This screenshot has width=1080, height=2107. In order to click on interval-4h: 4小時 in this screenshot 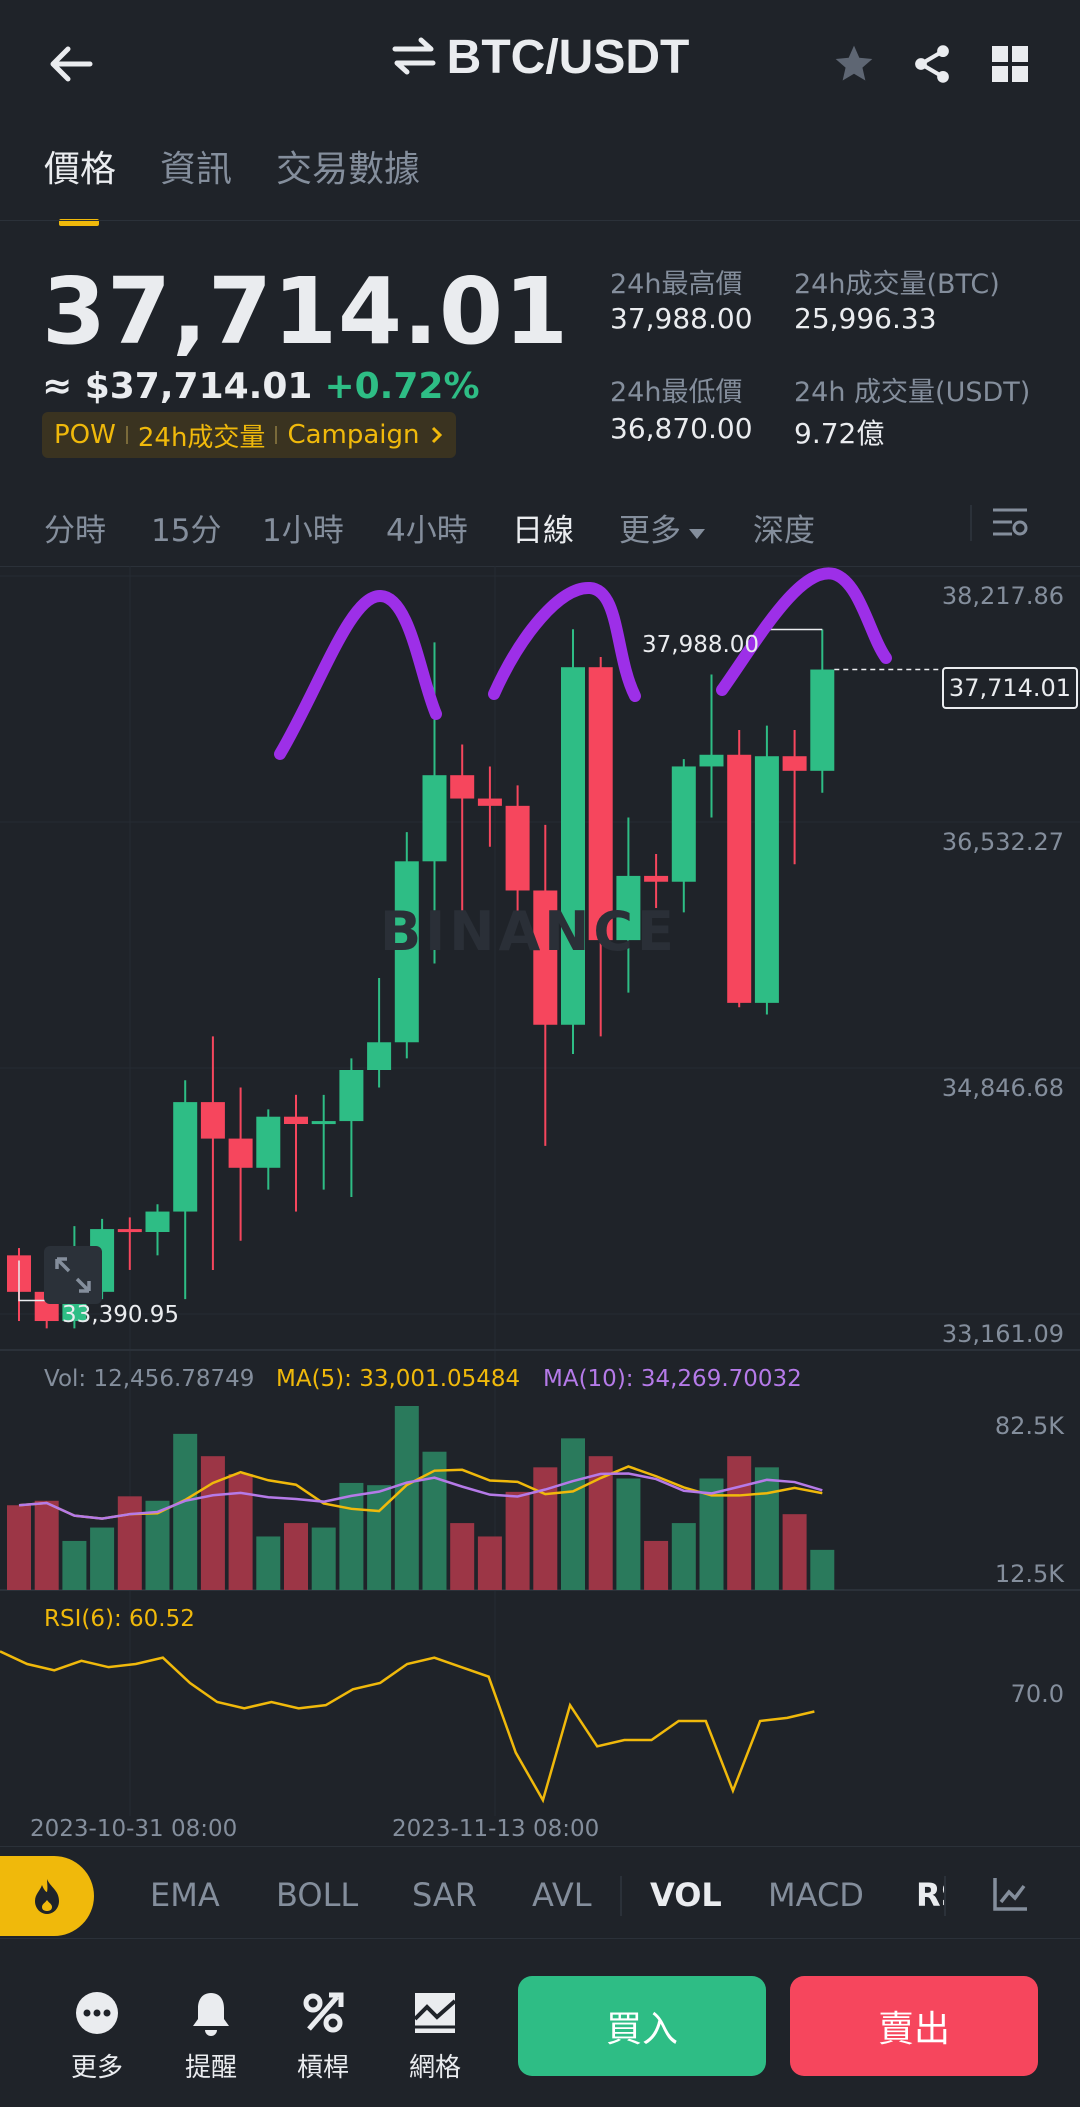, I will do `click(427, 531)`.